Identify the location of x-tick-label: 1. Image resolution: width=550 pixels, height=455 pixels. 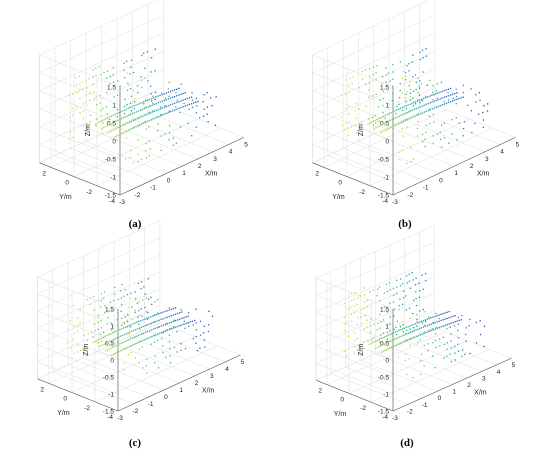
(184, 173).